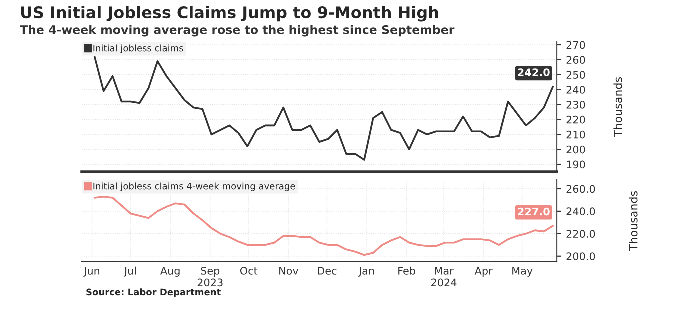  I want to click on data-label: 242.0, so click(534, 72).